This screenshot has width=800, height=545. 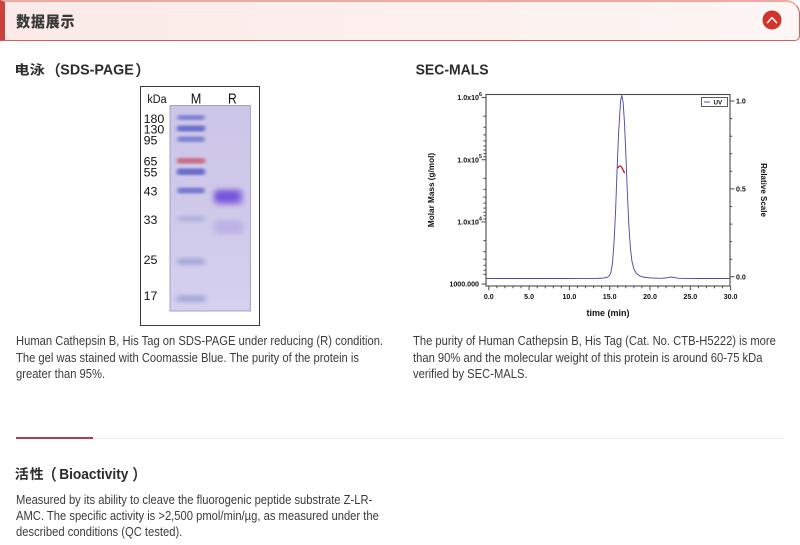 What do you see at coordinates (480, 157) in the screenshot?
I see `svg-text: 5` at bounding box center [480, 157].